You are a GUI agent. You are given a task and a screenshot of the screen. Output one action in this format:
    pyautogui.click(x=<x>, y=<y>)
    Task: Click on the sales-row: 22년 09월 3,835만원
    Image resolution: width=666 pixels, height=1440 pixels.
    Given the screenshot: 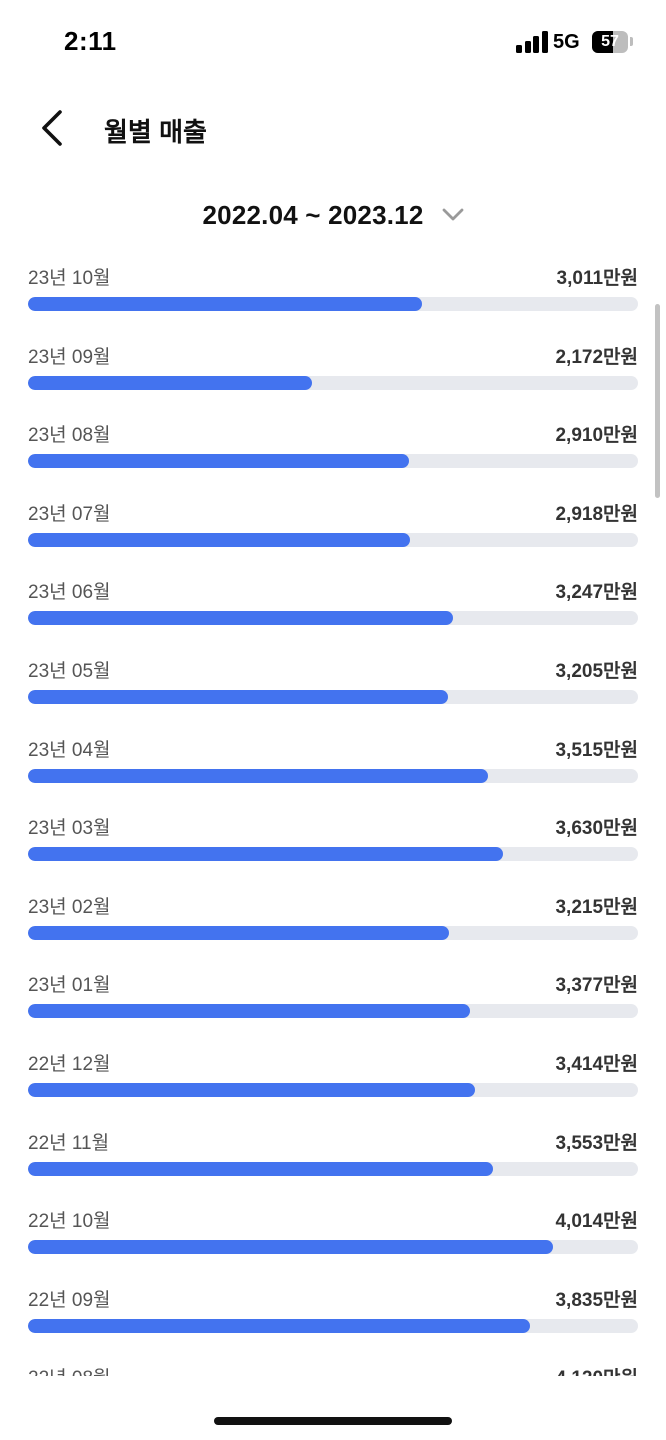 What is the action you would take?
    pyautogui.click(x=333, y=1316)
    